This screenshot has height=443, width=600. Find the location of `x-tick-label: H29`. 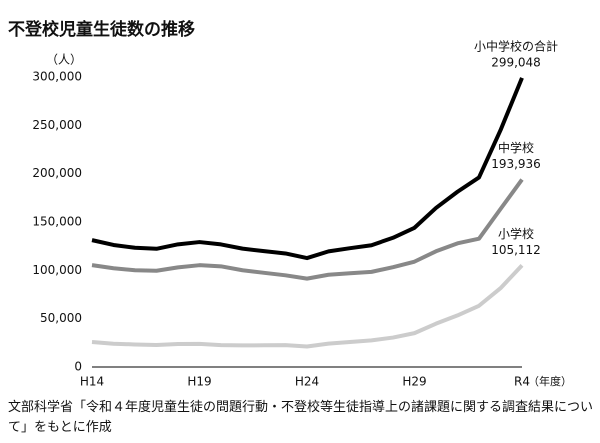

x-tick-label: H29 is located at coordinates (414, 382).